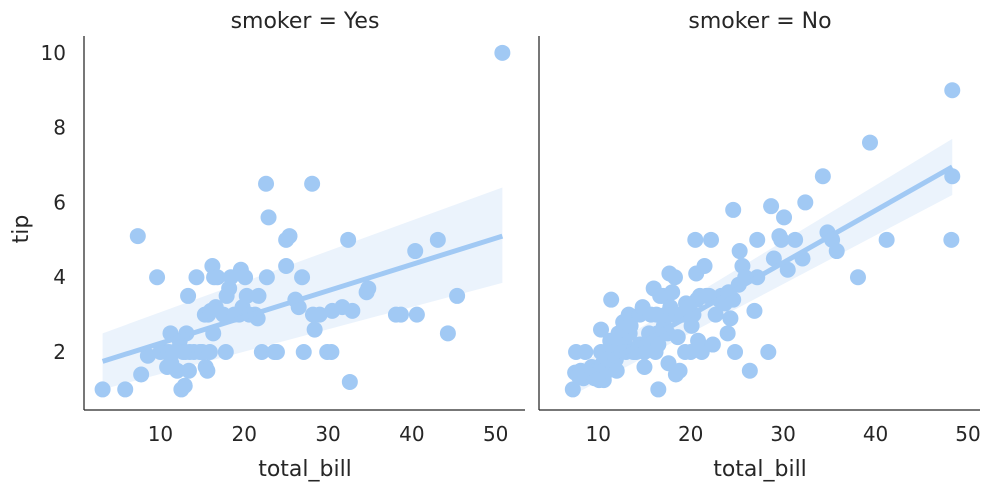 The width and height of the screenshot is (989, 490). Describe the element at coordinates (53, 53) in the screenshot. I see `y-tick-label: 10` at that location.